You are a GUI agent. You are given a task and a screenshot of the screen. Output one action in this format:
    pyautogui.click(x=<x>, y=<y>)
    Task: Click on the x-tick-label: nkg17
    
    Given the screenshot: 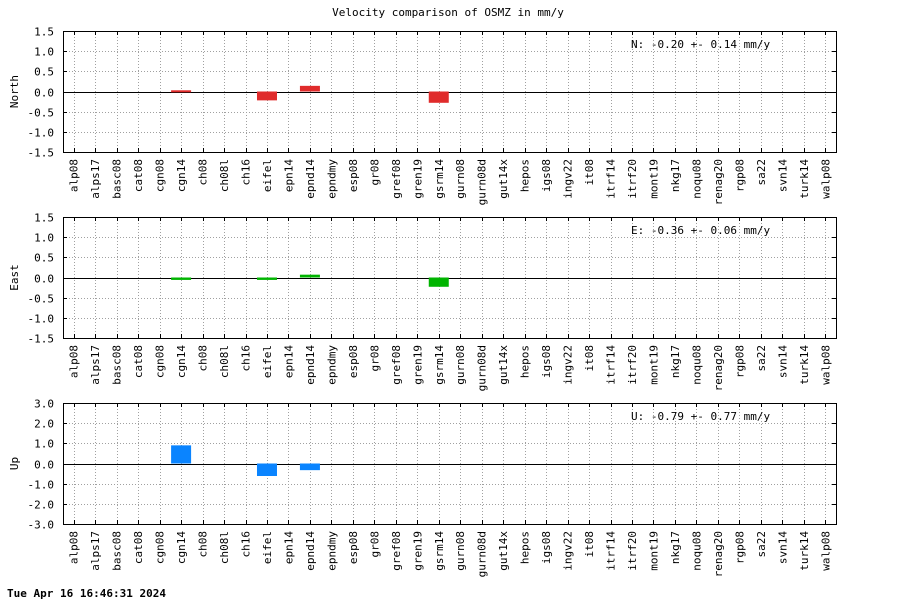 What is the action you would take?
    pyautogui.click(x=675, y=547)
    